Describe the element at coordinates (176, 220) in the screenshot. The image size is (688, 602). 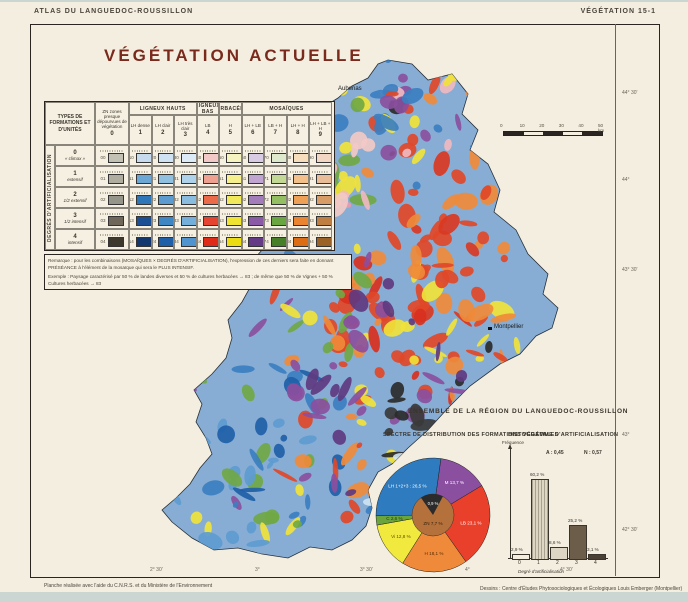
I see `legend-cell-code: 33` at that location.